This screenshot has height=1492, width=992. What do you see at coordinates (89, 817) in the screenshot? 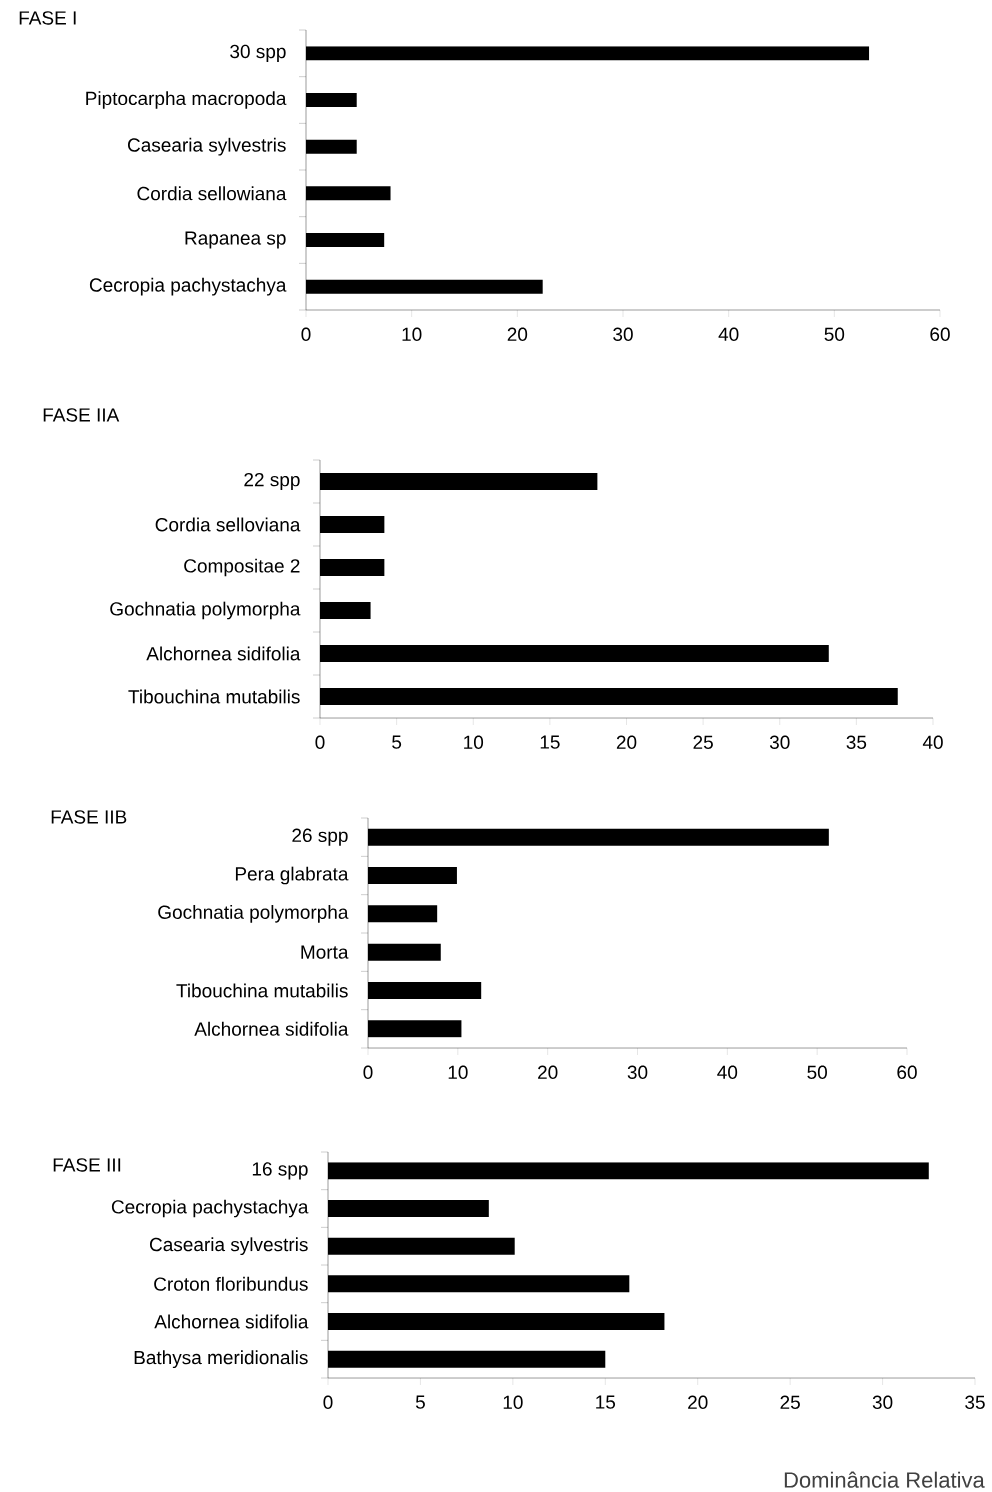
I see `text: FASE IIB` at bounding box center [89, 817].